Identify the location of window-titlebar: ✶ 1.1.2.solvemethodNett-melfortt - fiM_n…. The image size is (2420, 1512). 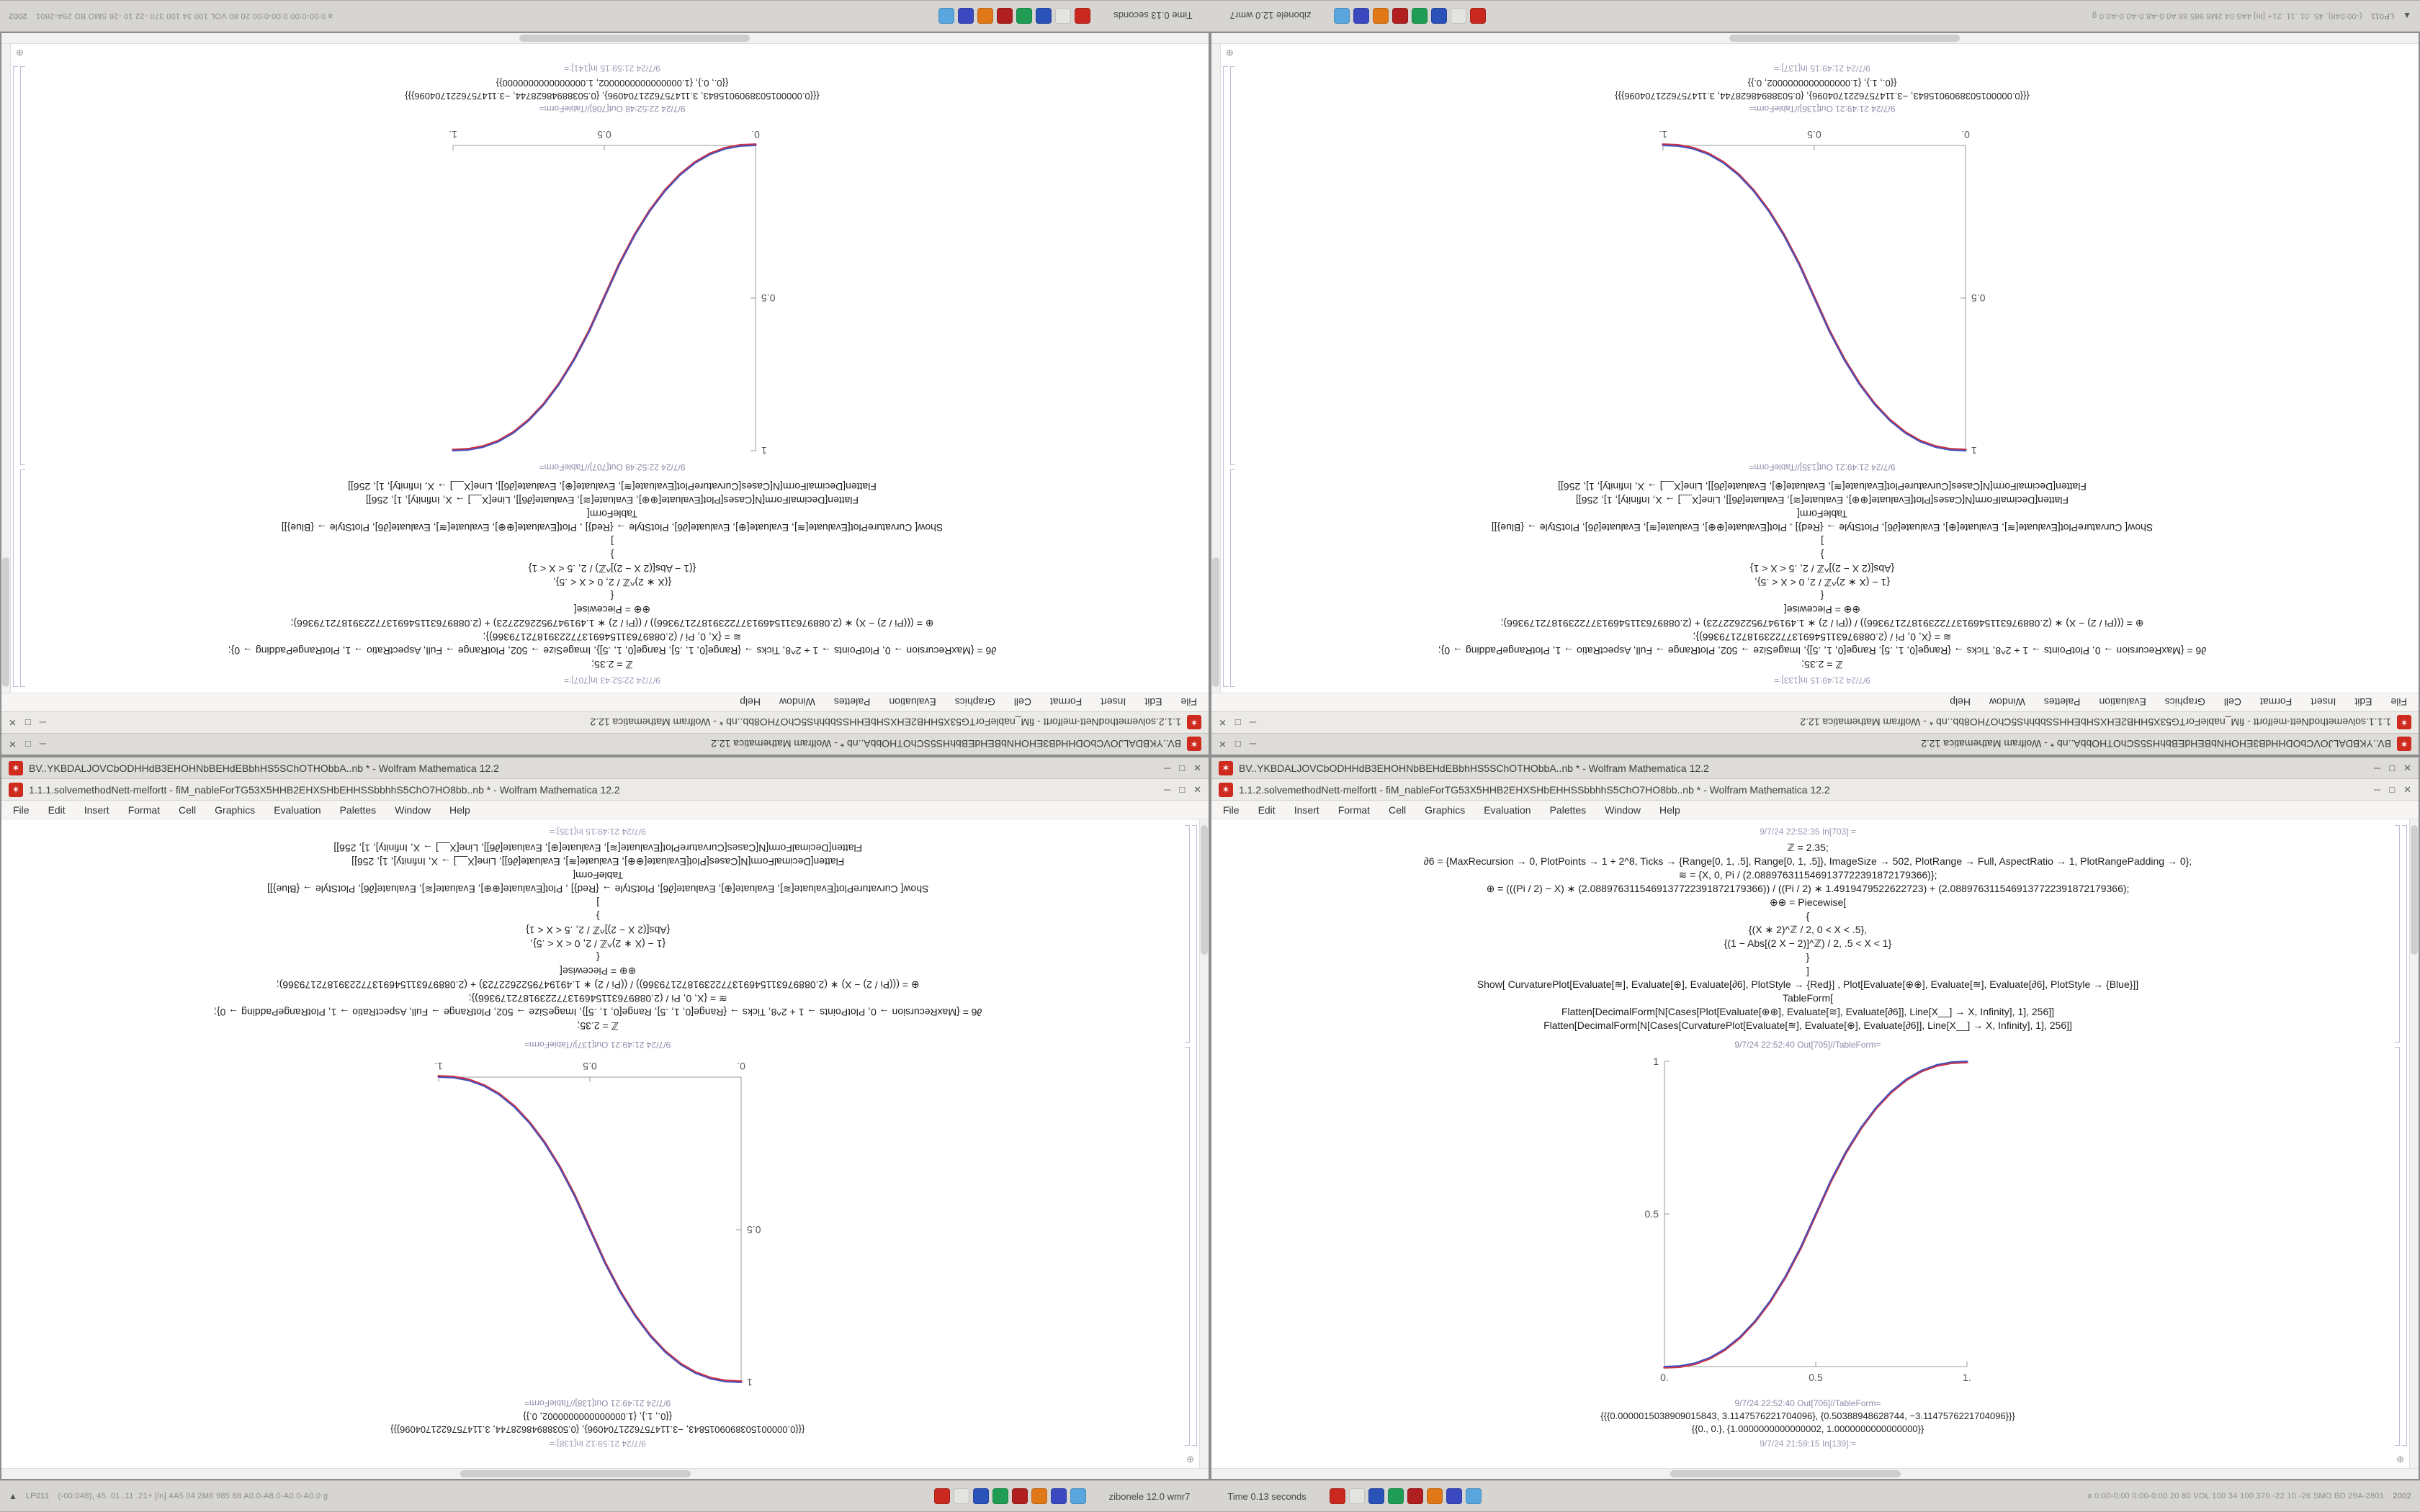
(605, 722).